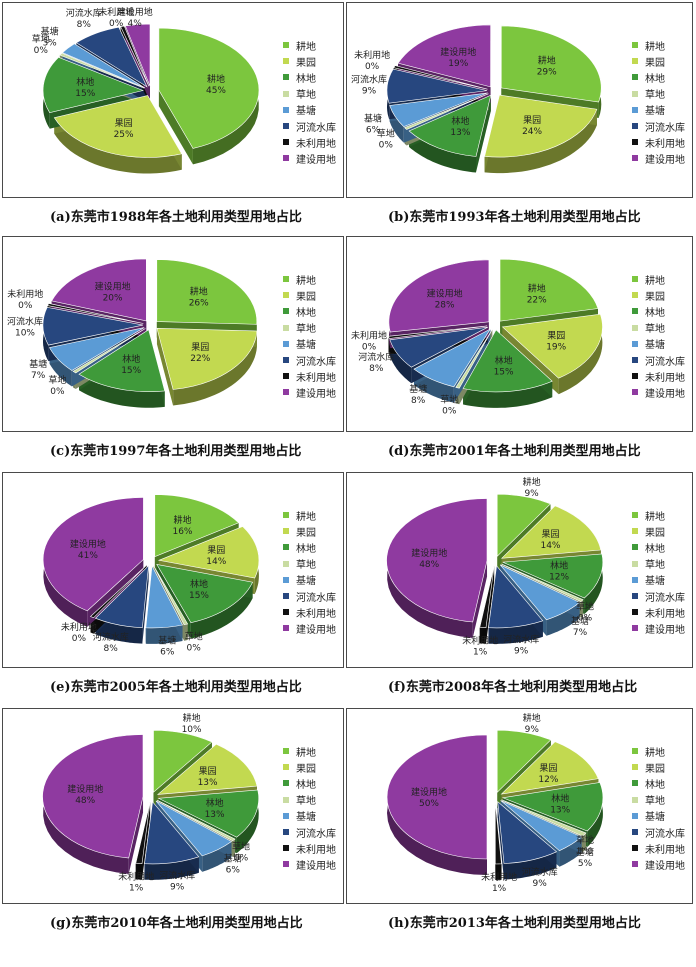 The image size is (696, 967). Describe the element at coordinates (38, 376) in the screenshot. I see `slice-value-基塘: 7%` at that location.